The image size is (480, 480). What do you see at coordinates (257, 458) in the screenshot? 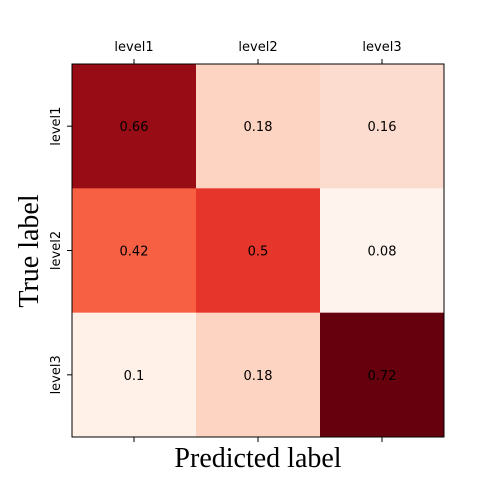
I see `x-axis-title: Predicted label` at bounding box center [257, 458].